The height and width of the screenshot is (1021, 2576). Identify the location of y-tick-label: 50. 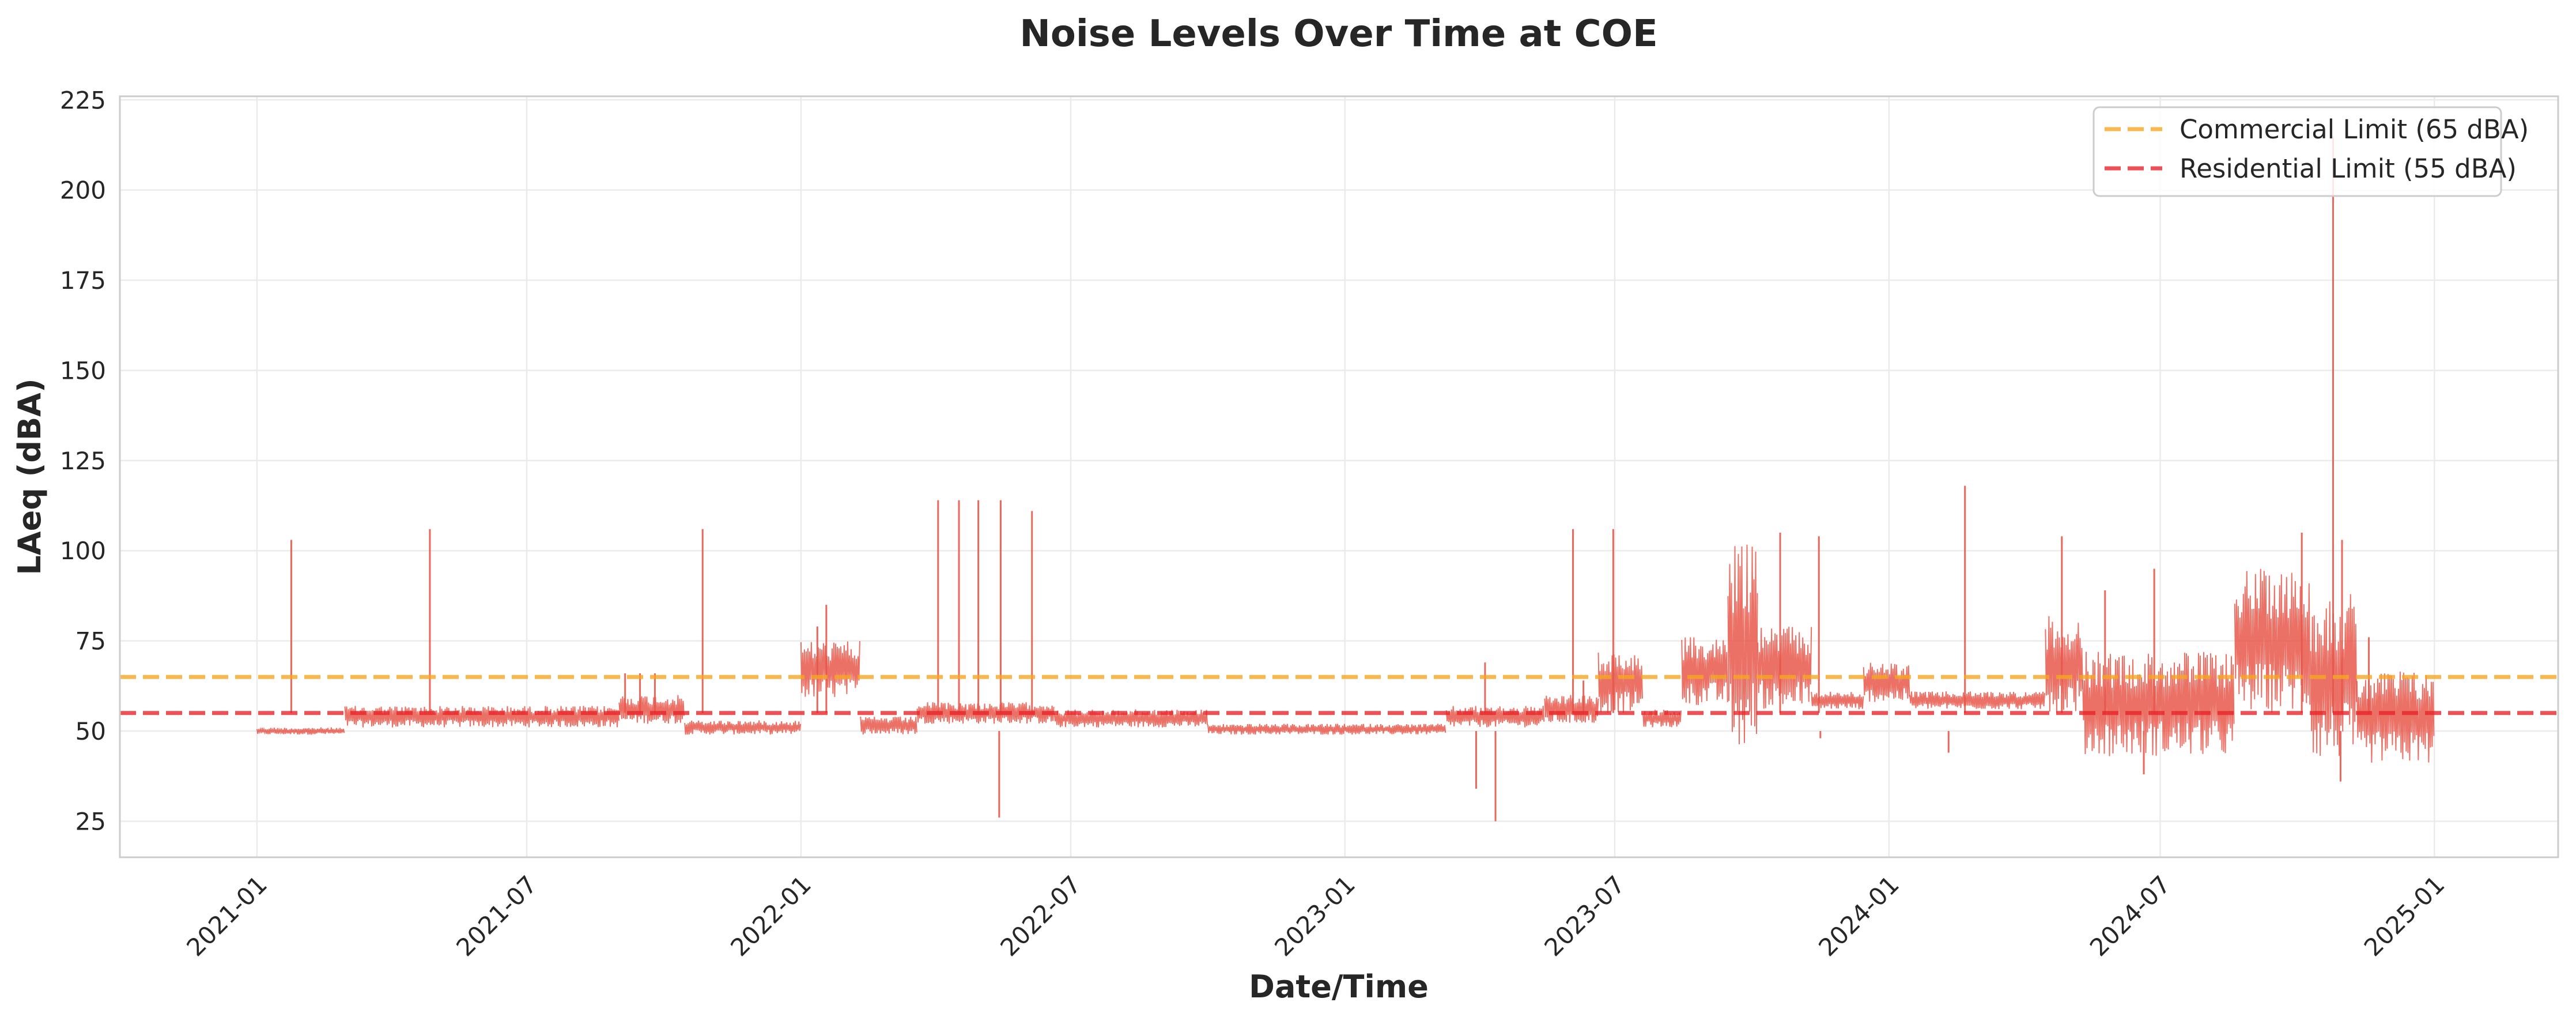
(90, 731).